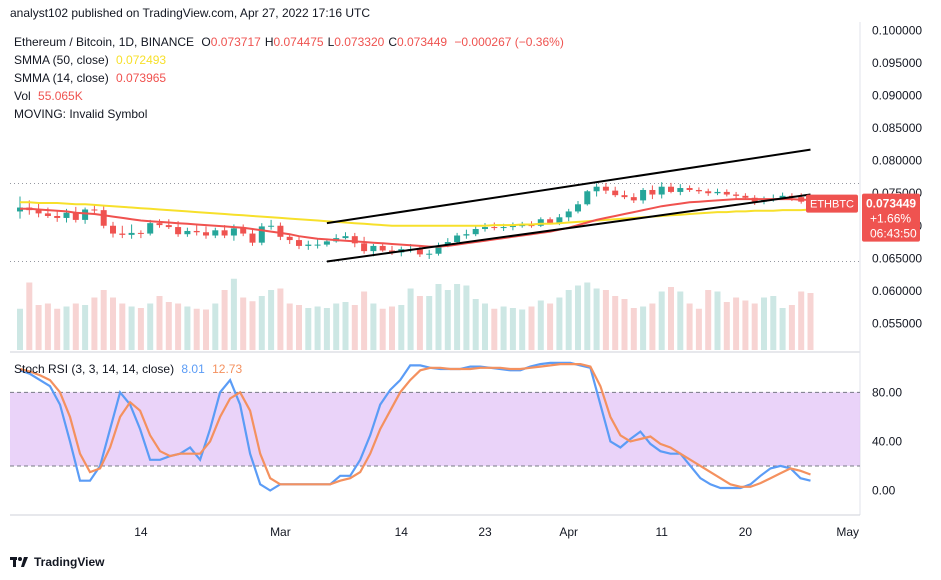  I want to click on price-axis-label: 0.055000, so click(897, 323).